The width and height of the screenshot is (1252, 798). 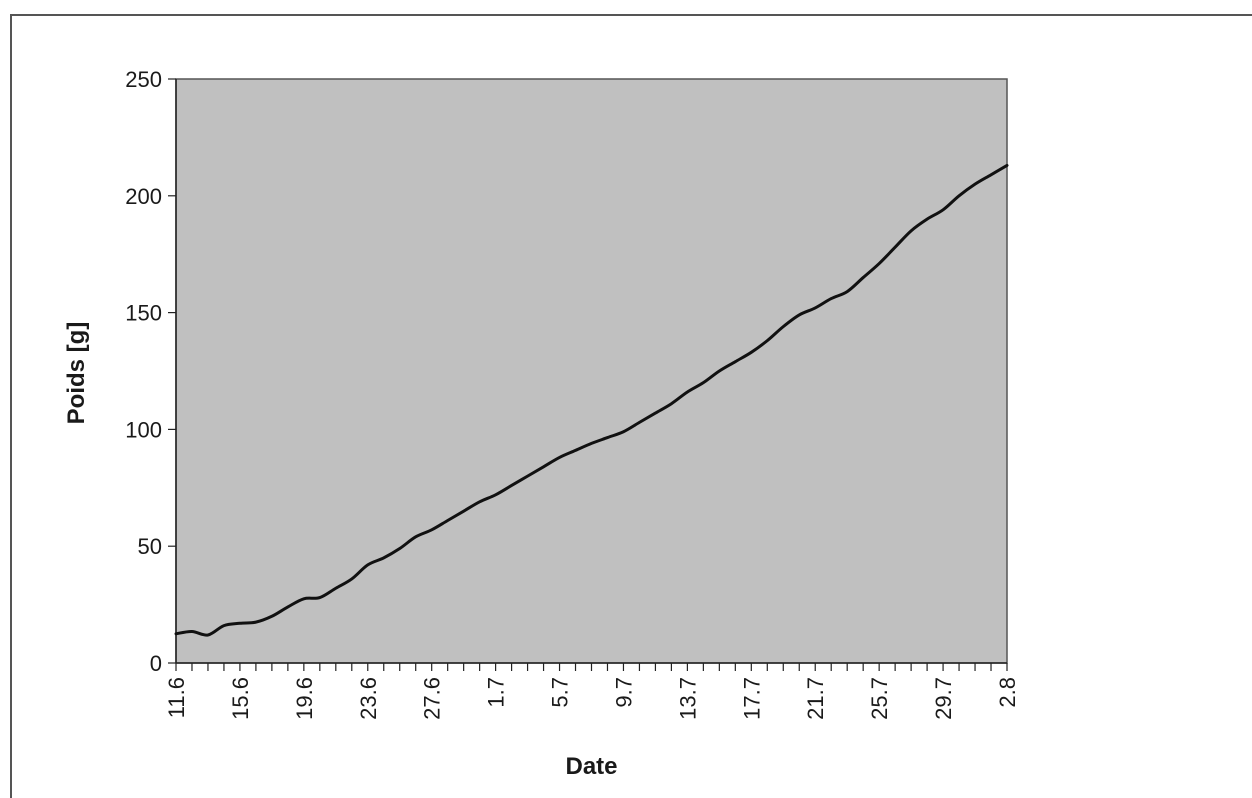 What do you see at coordinates (143, 79) in the screenshot?
I see `y-tick-label: 250` at bounding box center [143, 79].